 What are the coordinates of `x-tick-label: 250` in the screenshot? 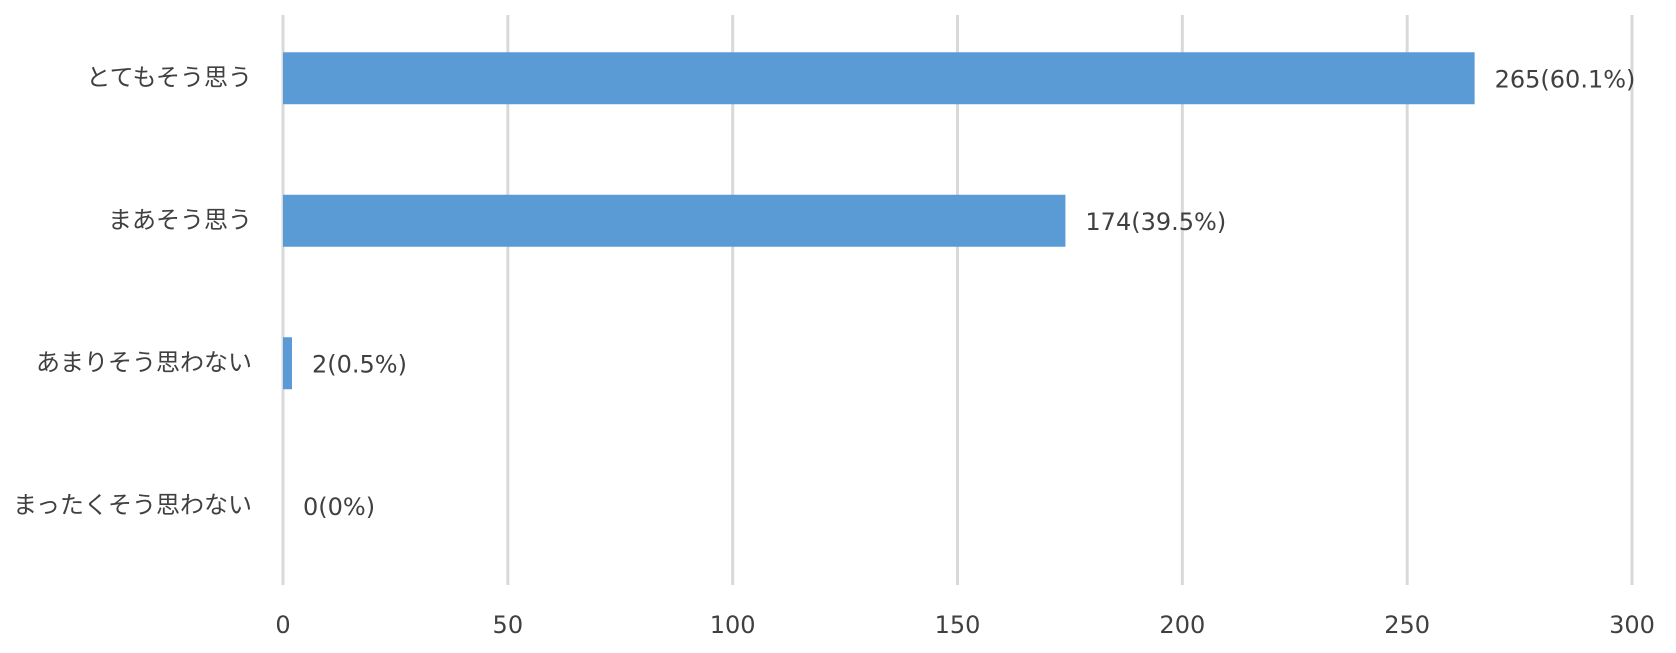 It's located at (1407, 625).